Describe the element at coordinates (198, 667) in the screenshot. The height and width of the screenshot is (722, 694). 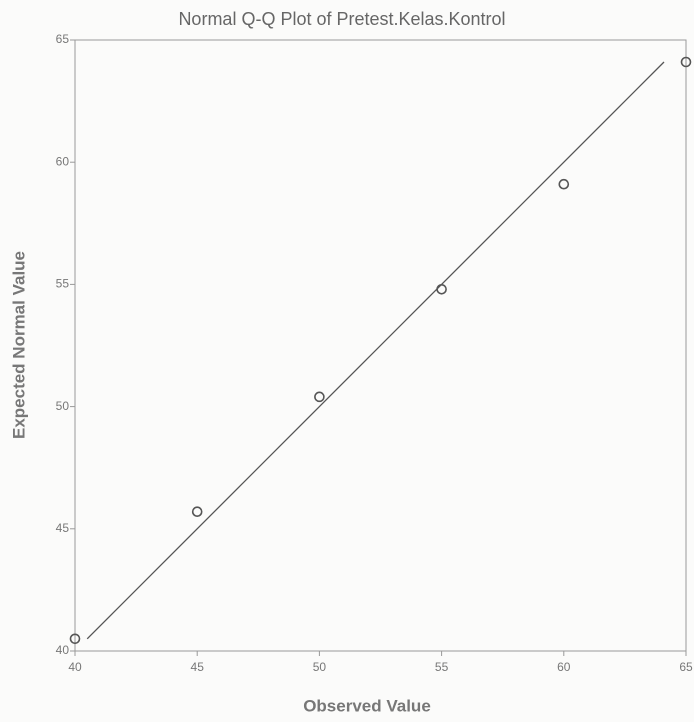
I see `x-tick-label: 45` at that location.